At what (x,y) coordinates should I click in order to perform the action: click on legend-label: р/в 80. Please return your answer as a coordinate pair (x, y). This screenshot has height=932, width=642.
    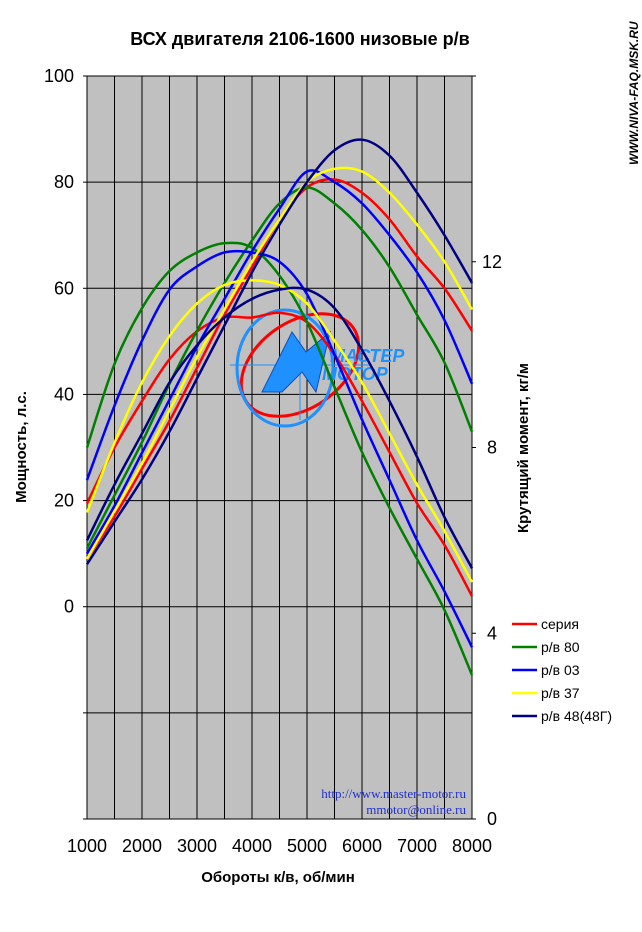
    Looking at the image, I should click on (560, 647).